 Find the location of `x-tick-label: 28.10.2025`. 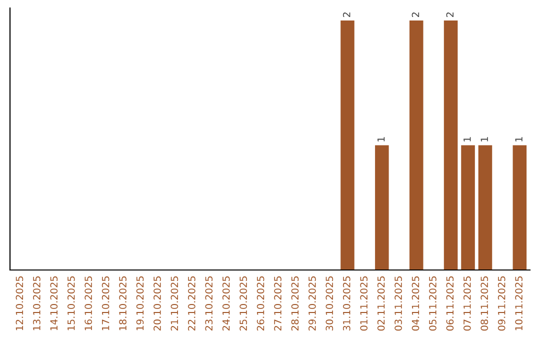

x-tick-label: 28.10.2025 is located at coordinates (295, 303).